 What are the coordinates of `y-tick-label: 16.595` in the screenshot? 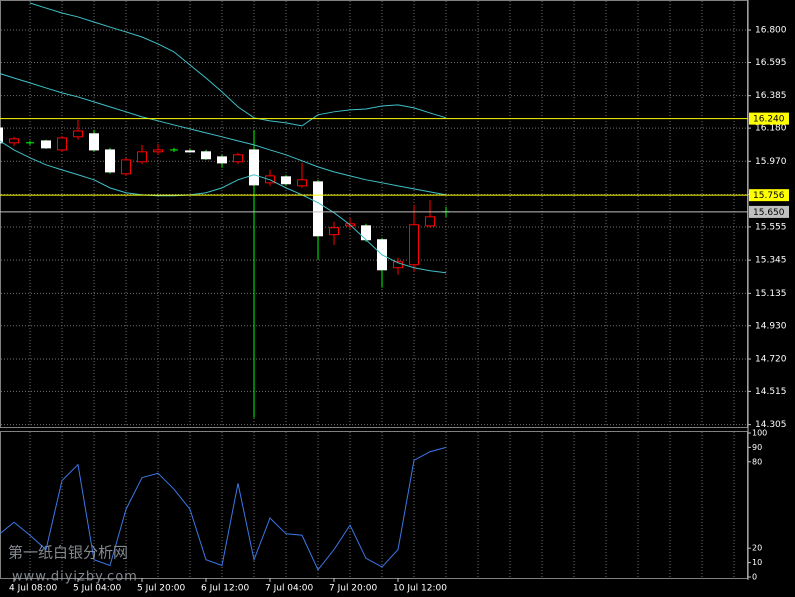 It's located at (771, 63).